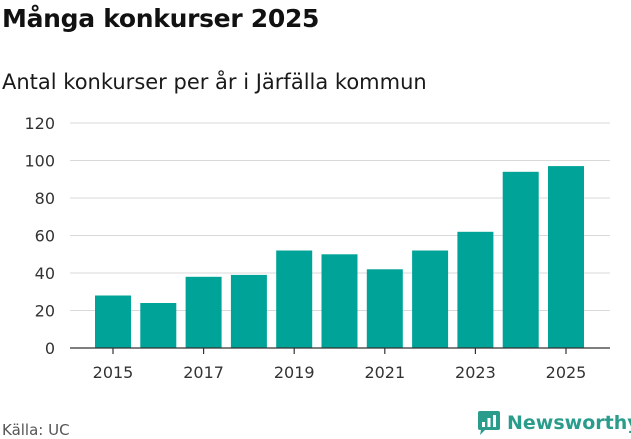  Describe the element at coordinates (569, 423) in the screenshot. I see `brand-name: Newsworthy` at that location.